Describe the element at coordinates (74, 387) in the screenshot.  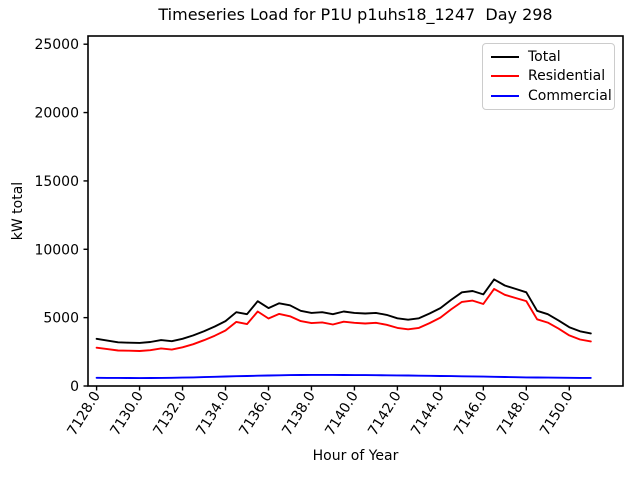
I see `y-tick-label: 0` at that location.